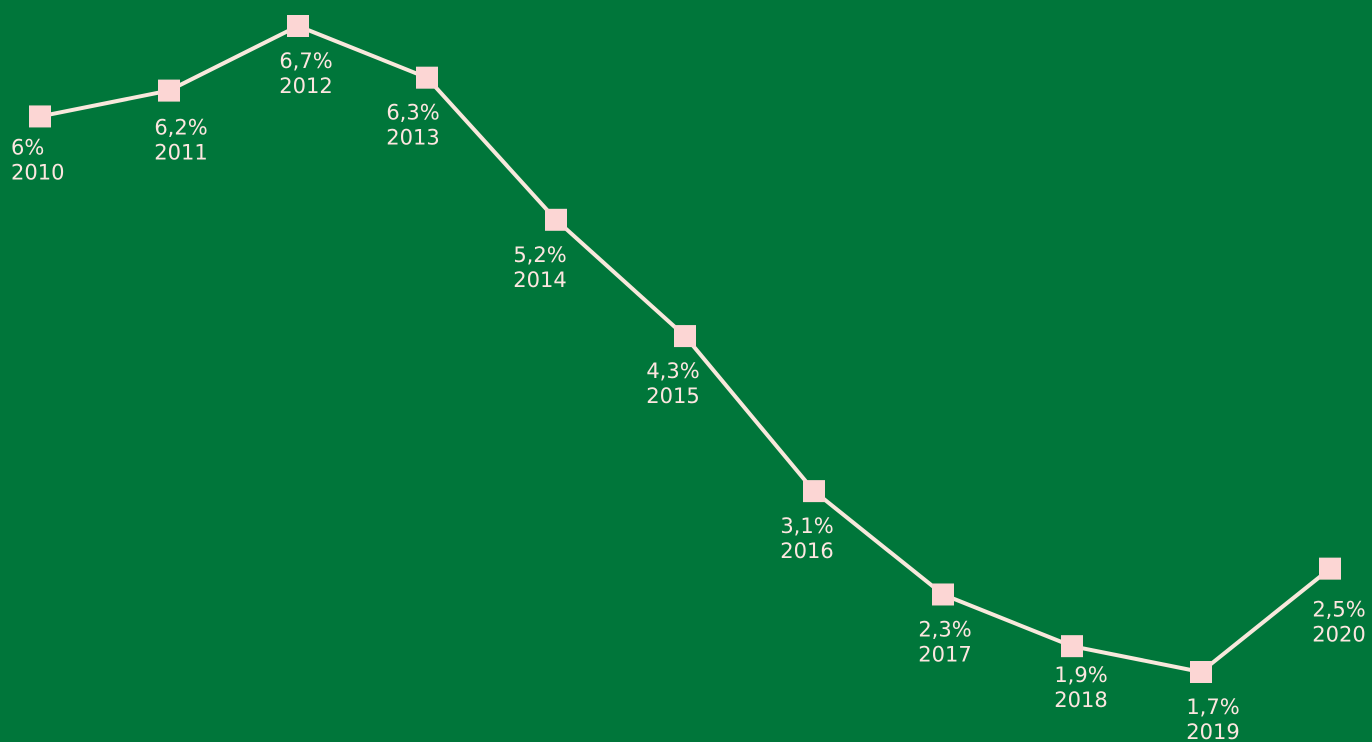  I want to click on value-label-2010: 6%, so click(27, 147).